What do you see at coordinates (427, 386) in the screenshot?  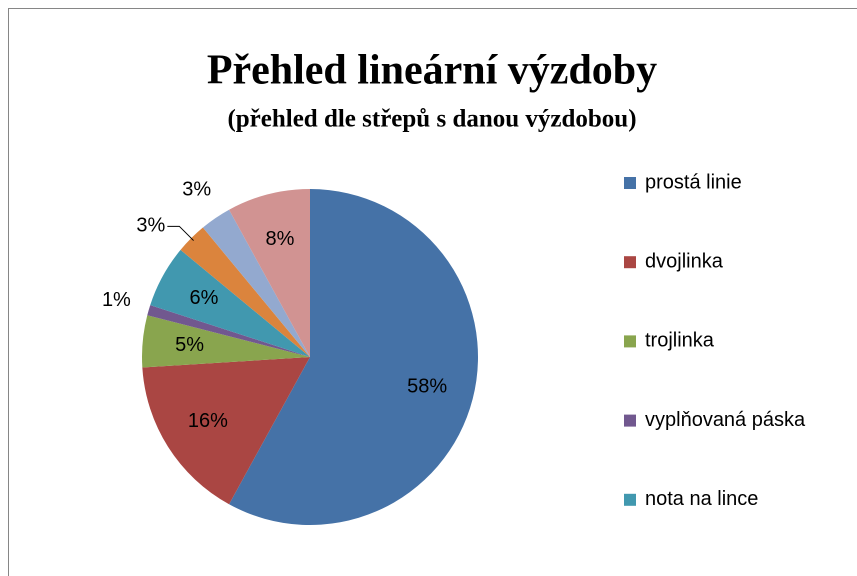 I see `data-label: 58%` at bounding box center [427, 386].